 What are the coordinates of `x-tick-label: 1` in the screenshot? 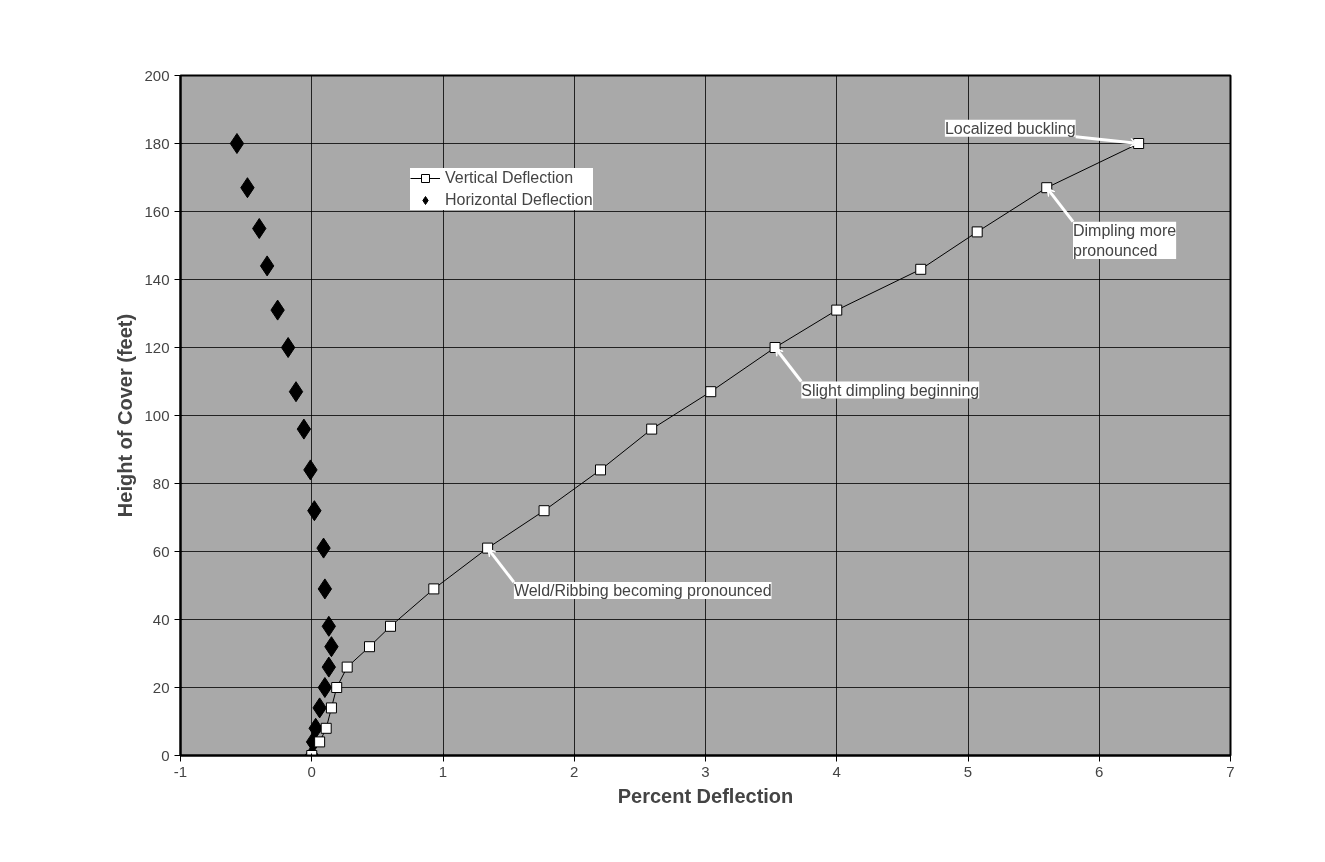 It's located at (443, 771).